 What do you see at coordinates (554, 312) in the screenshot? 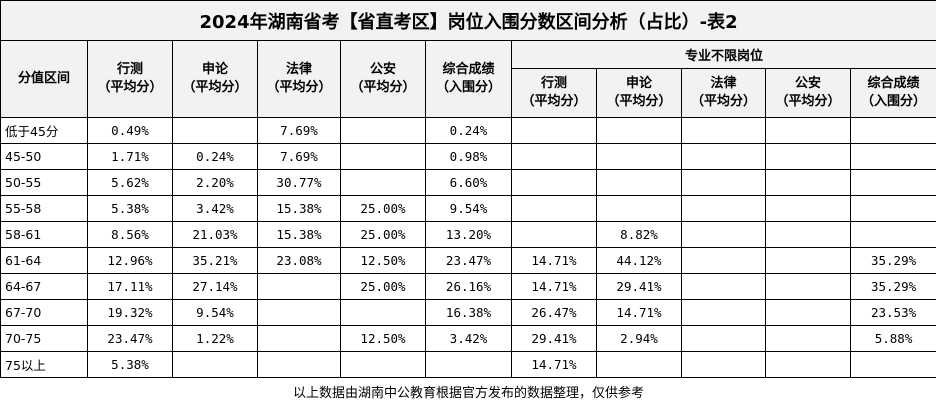
I see `value-cell: 26.47%` at bounding box center [554, 312].